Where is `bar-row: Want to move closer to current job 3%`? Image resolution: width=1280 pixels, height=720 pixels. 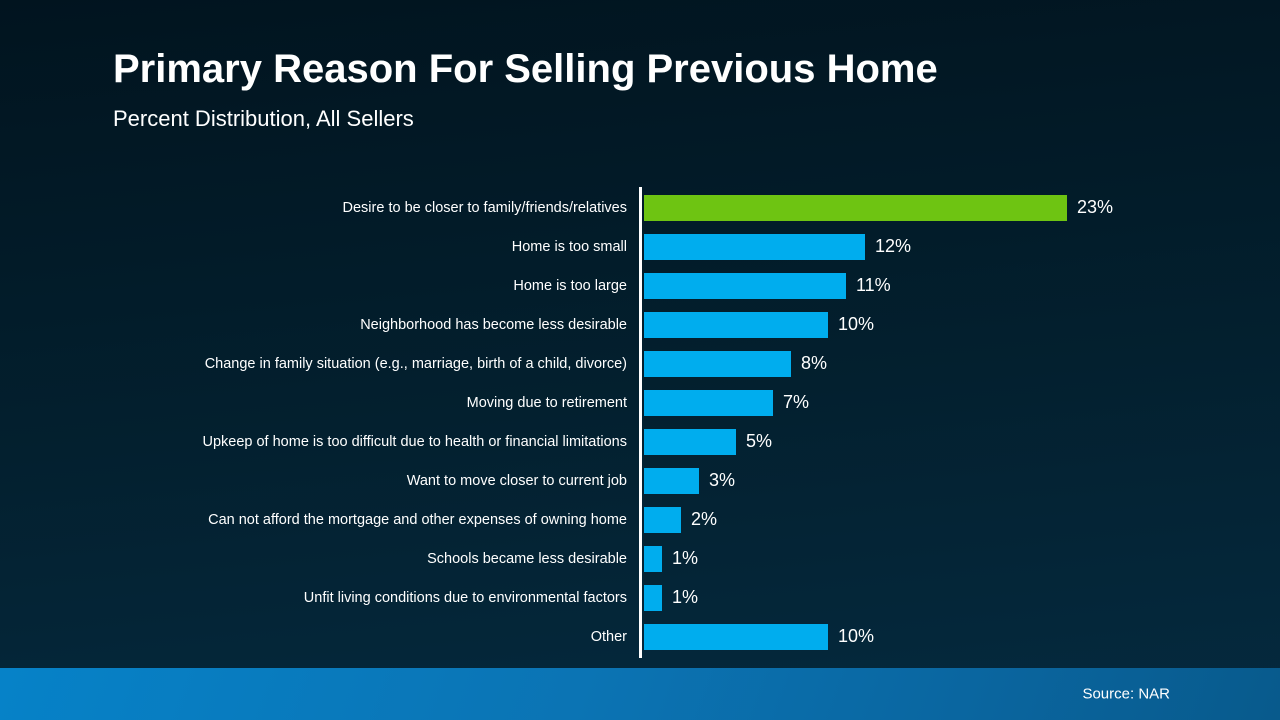
bar-row: Want to move closer to current job 3% is located at coordinates (640, 480).